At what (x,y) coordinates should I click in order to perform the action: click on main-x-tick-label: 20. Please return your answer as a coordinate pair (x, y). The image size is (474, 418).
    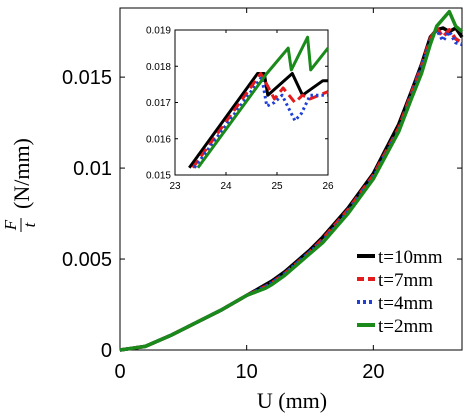
    Looking at the image, I should click on (373, 372).